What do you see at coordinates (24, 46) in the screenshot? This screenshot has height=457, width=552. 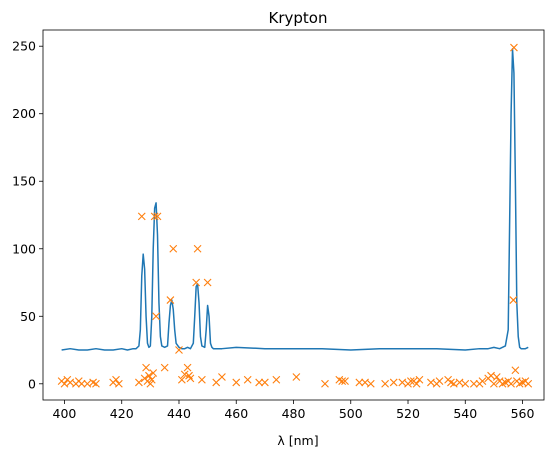 I see `y-tick-label: 250` at bounding box center [24, 46].